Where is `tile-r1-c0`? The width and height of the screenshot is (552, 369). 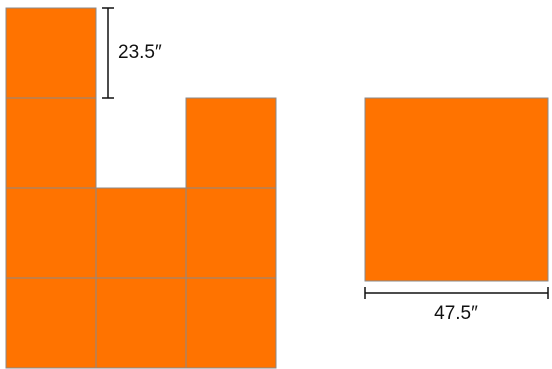
tile-r1-c0 is located at coordinates (51, 143).